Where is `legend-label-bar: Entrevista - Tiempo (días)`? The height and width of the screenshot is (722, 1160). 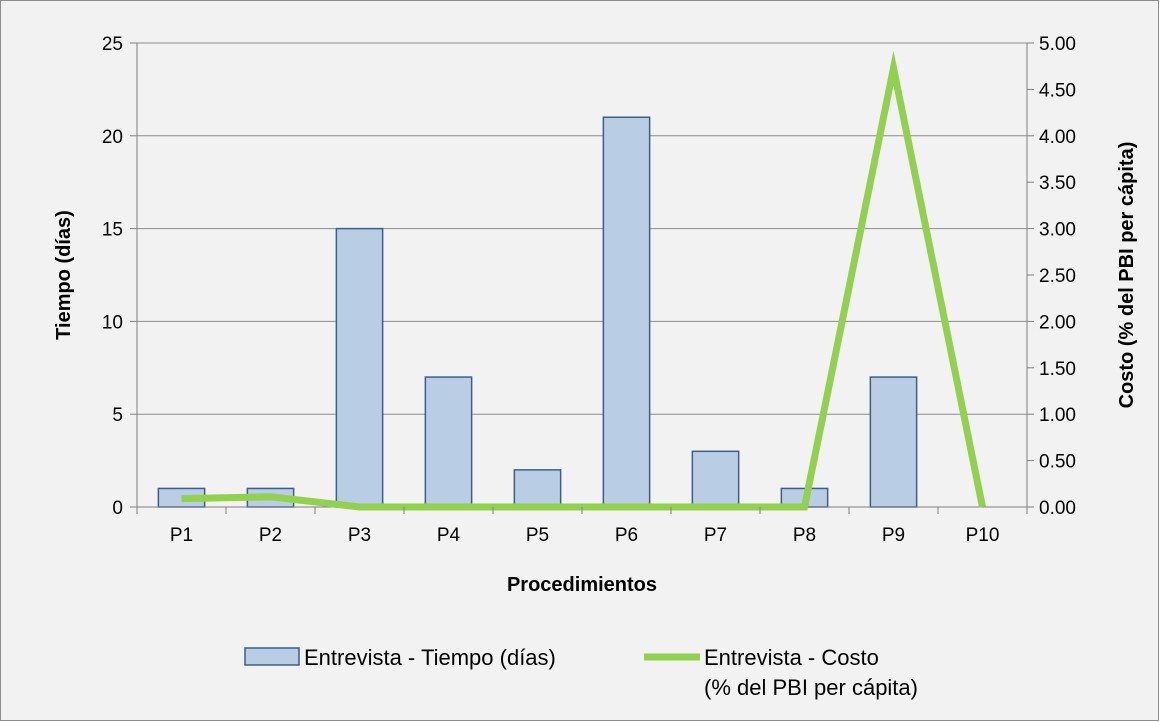 legend-label-bar: Entrevista - Tiempo (días) is located at coordinates (430, 657).